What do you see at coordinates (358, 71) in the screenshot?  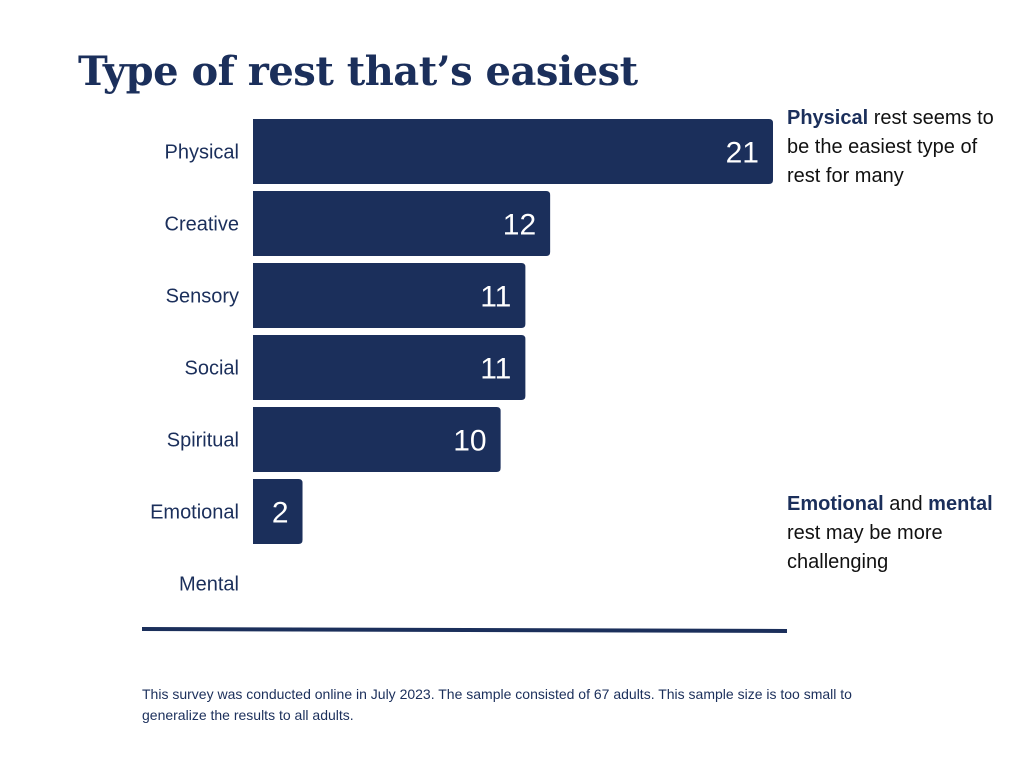 I see `chart-title: Type of rest that’s easiest` at bounding box center [358, 71].